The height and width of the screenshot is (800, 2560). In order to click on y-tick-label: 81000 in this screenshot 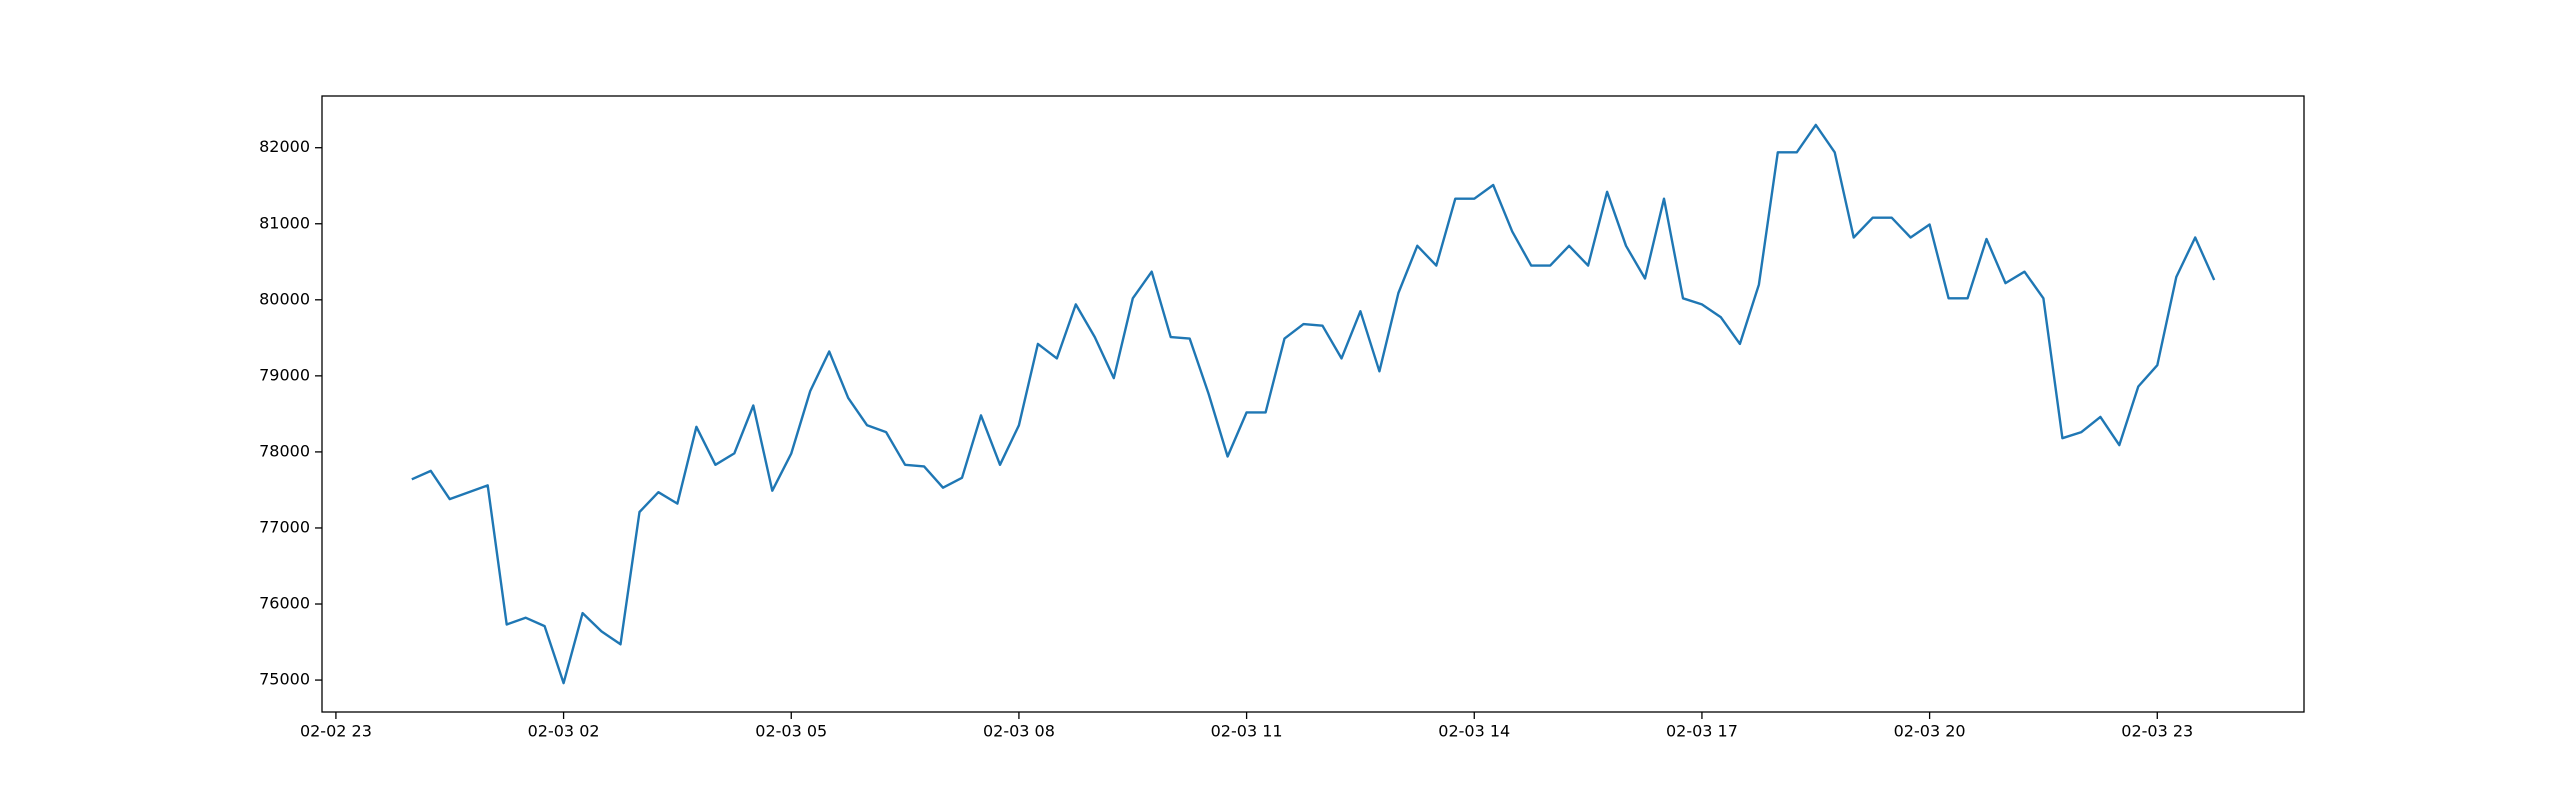, I will do `click(284, 222)`.